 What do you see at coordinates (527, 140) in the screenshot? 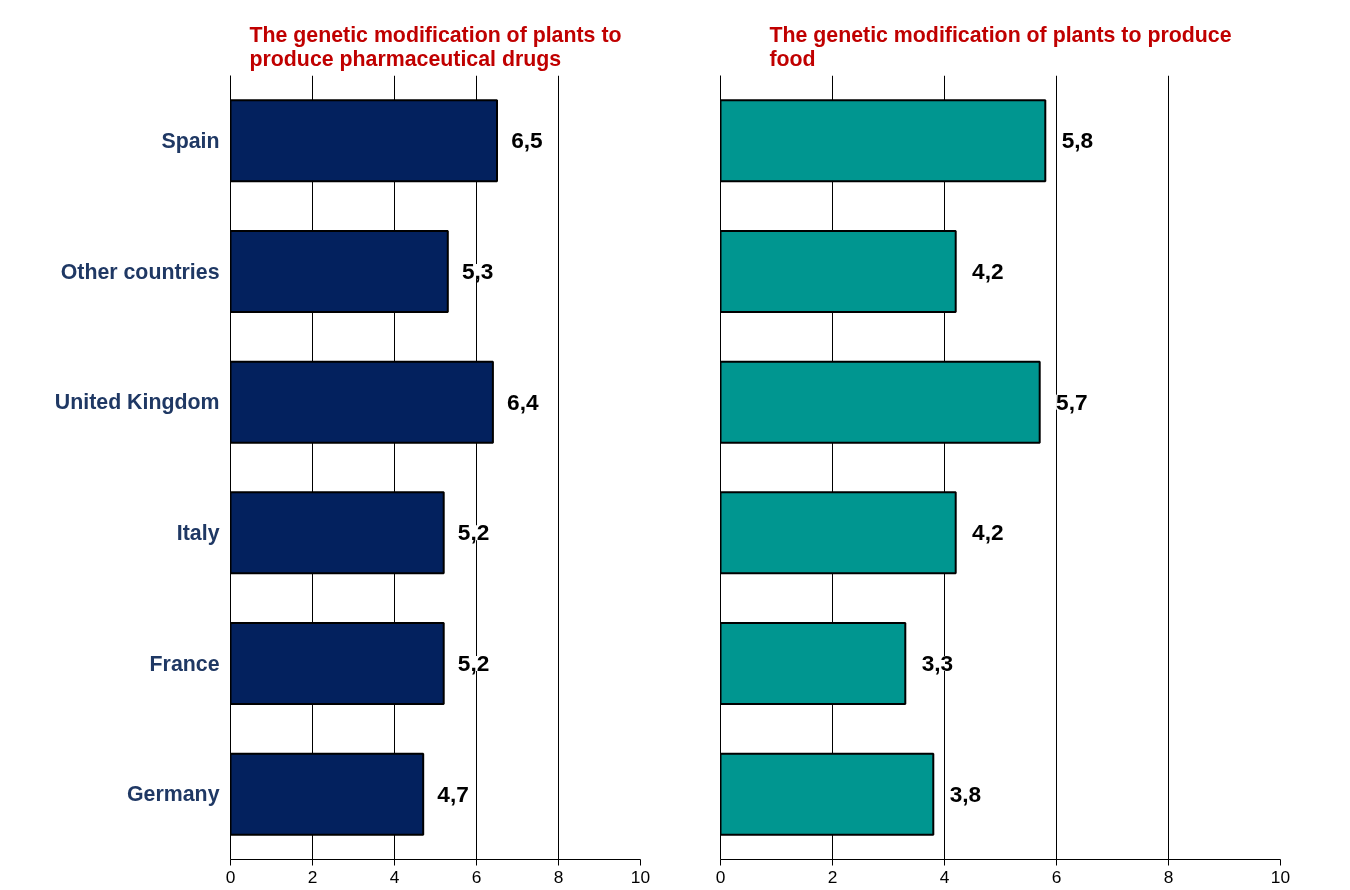
I see `data-label: 6,5` at bounding box center [527, 140].